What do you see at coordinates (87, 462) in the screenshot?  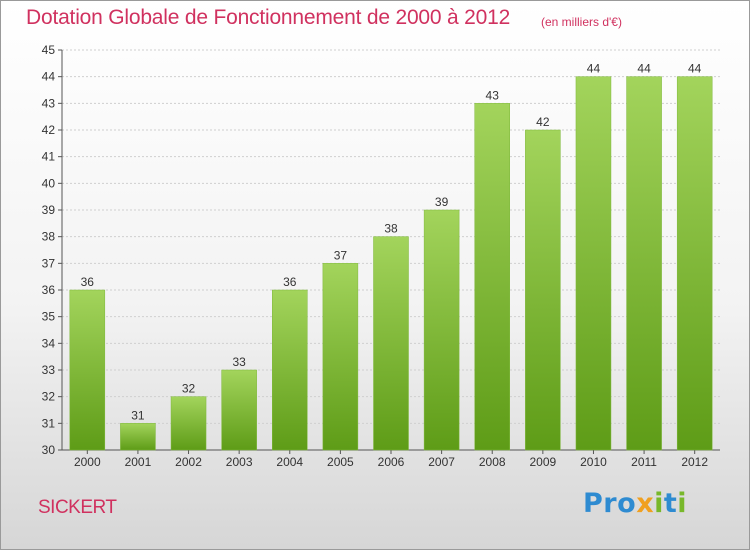 I see `x-tick-label: 2000` at bounding box center [87, 462].